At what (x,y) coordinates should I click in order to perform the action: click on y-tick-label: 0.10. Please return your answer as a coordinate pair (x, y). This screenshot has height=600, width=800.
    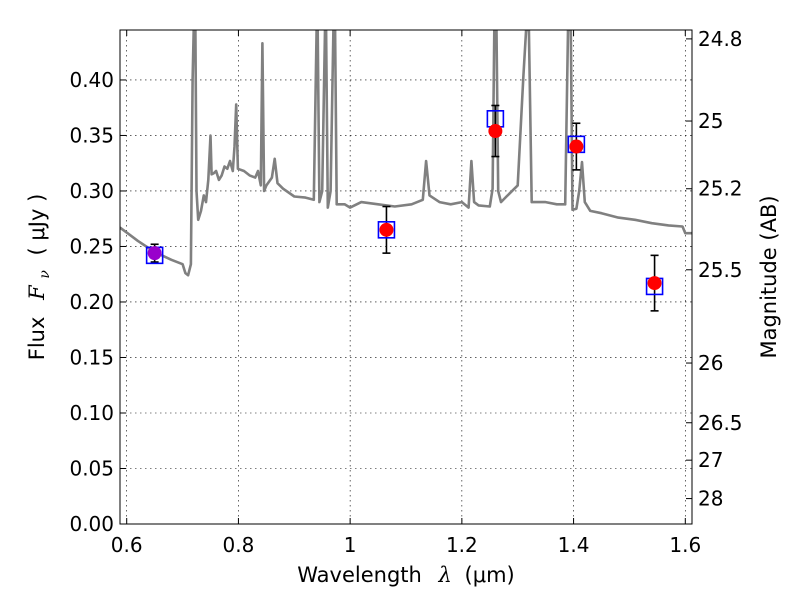
    Looking at the image, I should click on (91, 413).